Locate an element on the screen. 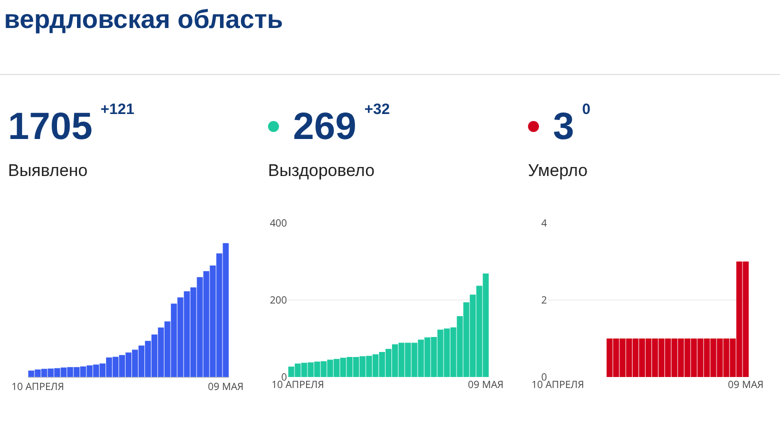 The height and width of the screenshot is (440, 780). chart-title: вердловская область is located at coordinates (143, 19).